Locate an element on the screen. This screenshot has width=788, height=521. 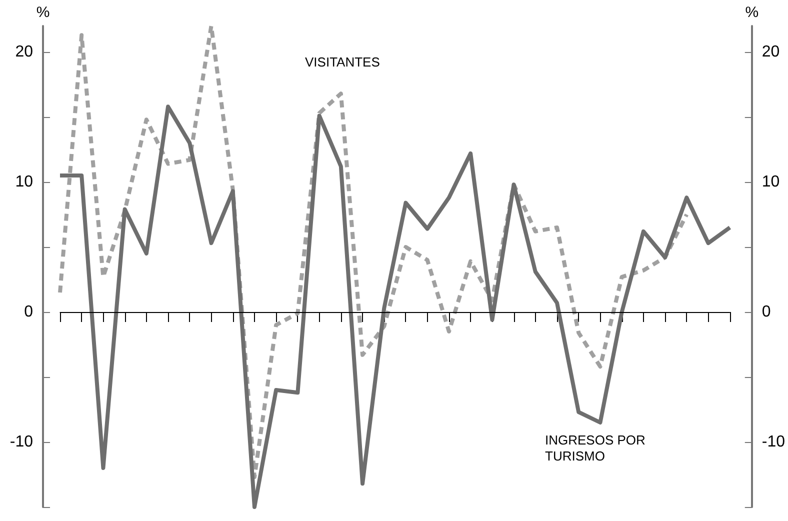
y2-tick-label: 0 is located at coordinates (766, 312).